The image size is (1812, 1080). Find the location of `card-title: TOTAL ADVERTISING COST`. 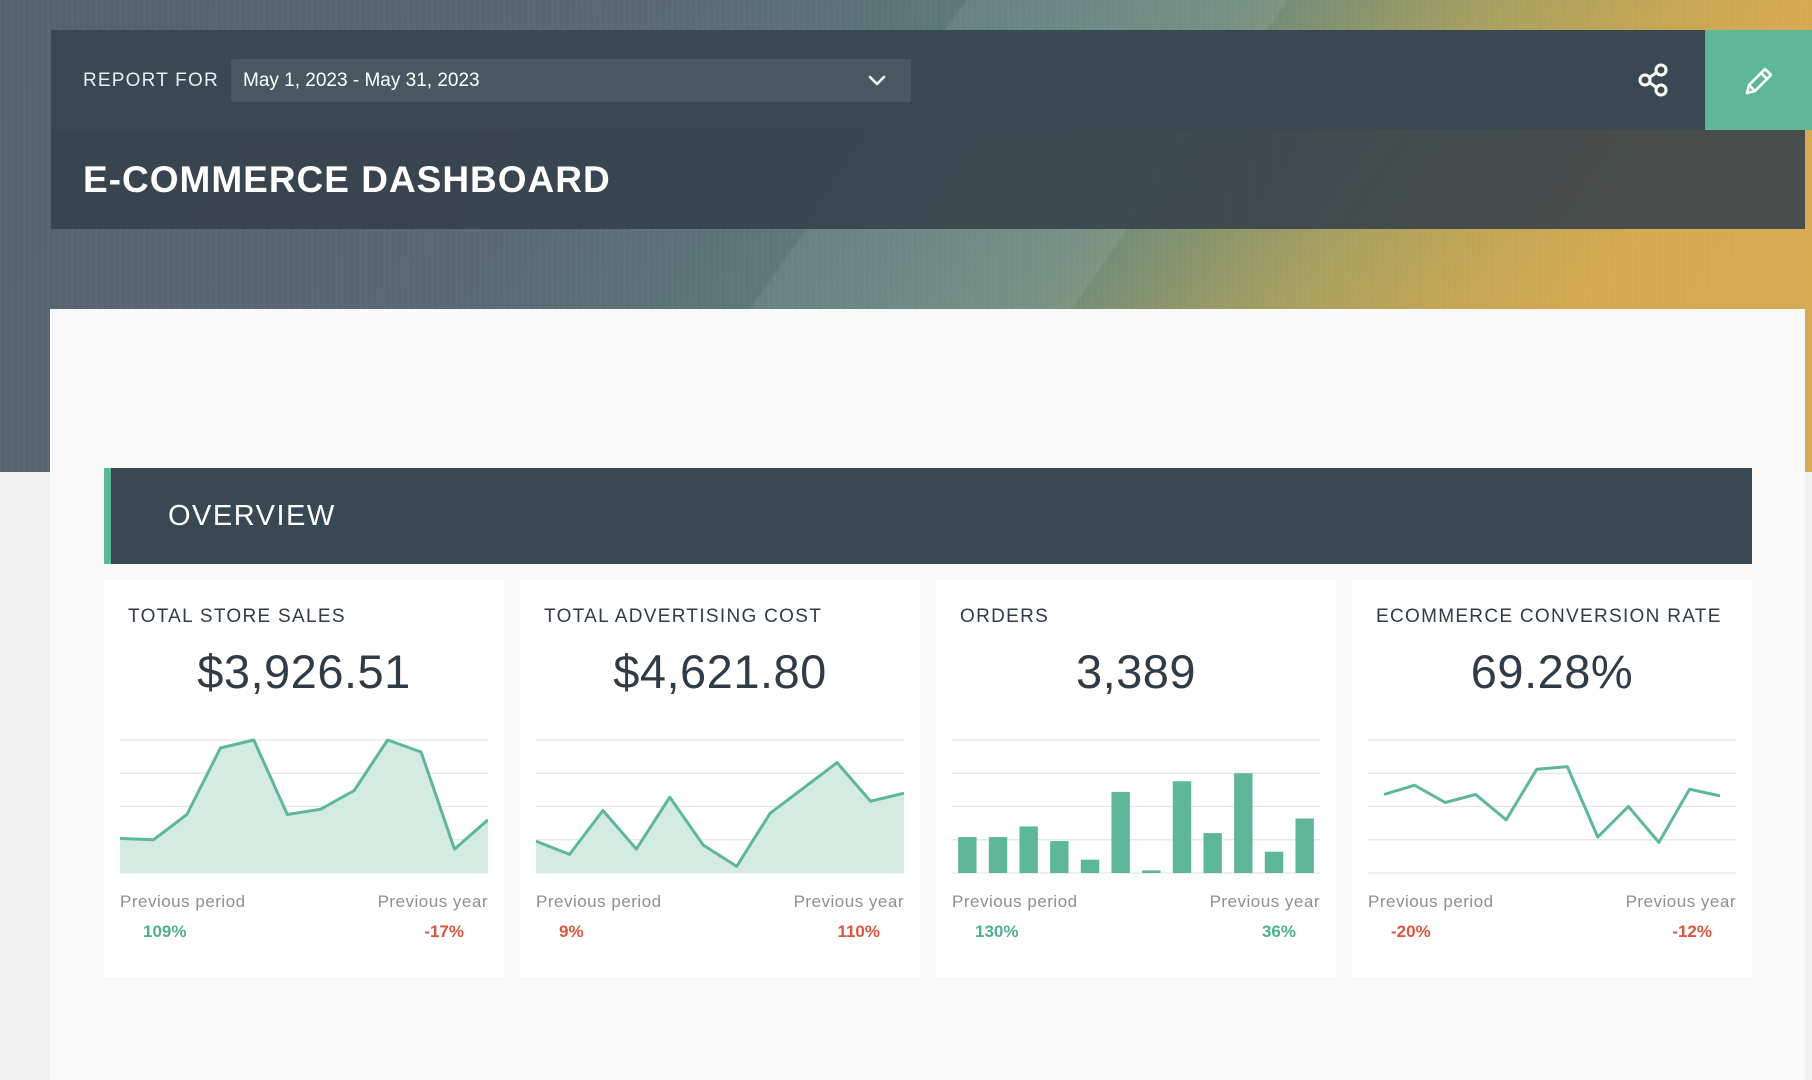

card-title: TOTAL ADVERTISING COST is located at coordinates (683, 616).